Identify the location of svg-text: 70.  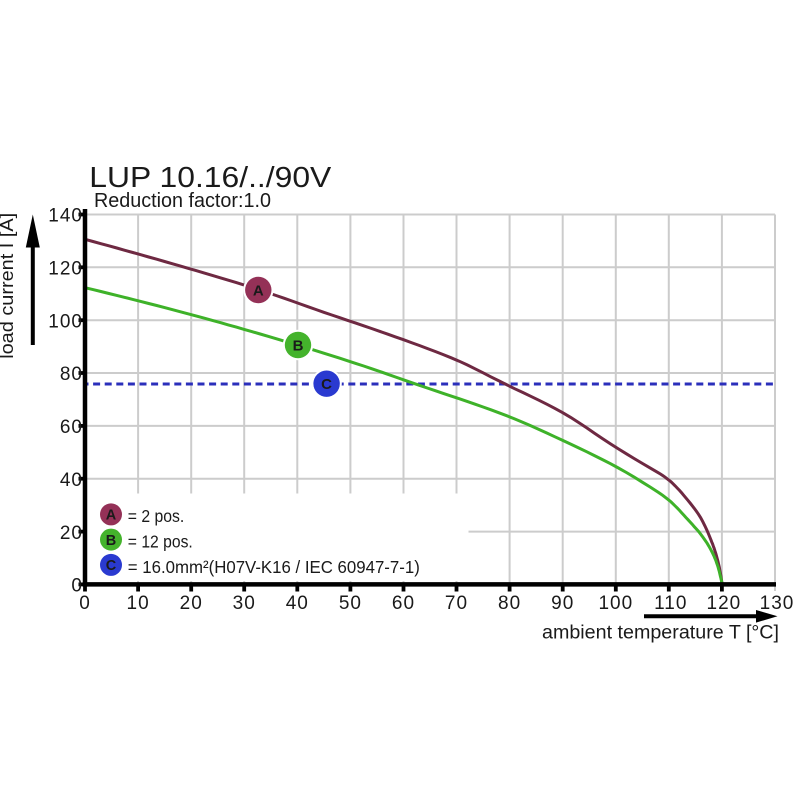
(456, 603).